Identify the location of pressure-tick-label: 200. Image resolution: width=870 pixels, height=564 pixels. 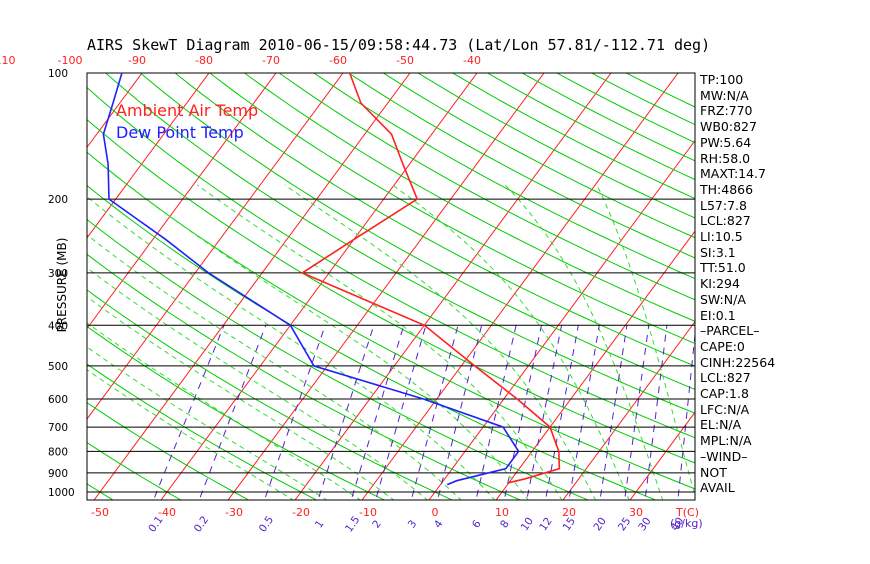
(58, 200).